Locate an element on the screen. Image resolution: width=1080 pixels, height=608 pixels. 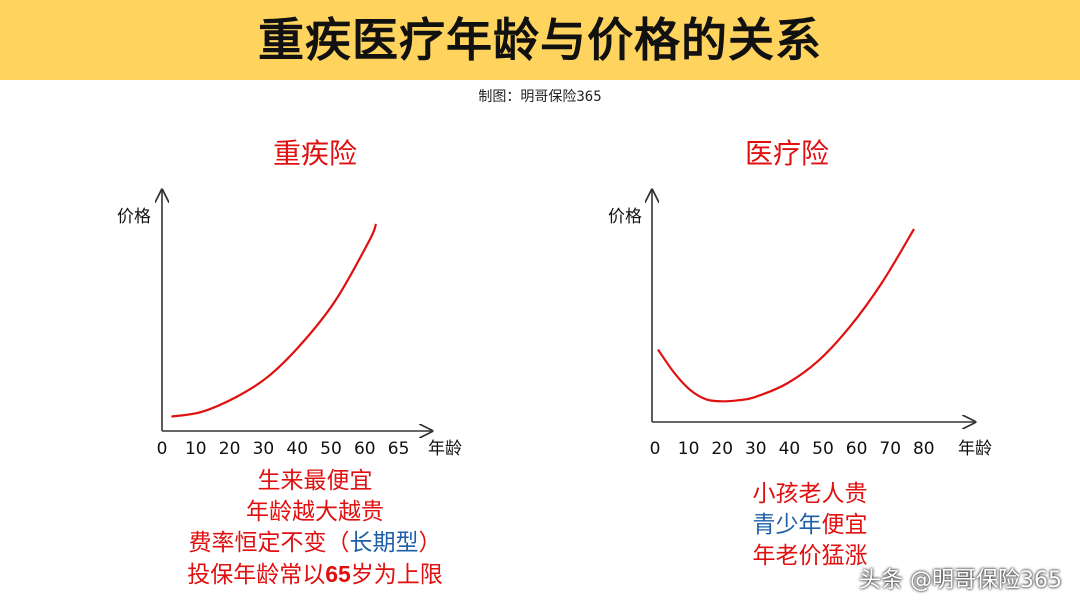
x-tick-label-medical: 60 is located at coordinates (857, 449).